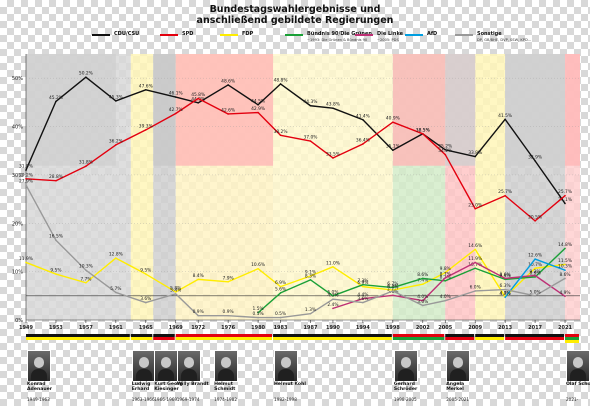  I want to click on data-label: 3.0%, so click(422, 302).